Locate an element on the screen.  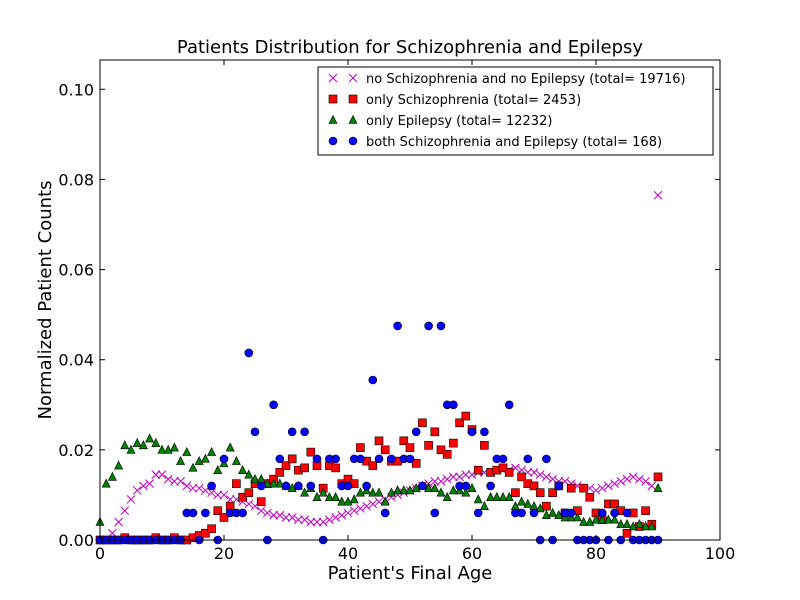
x-tick-label: 100 is located at coordinates (720, 553).